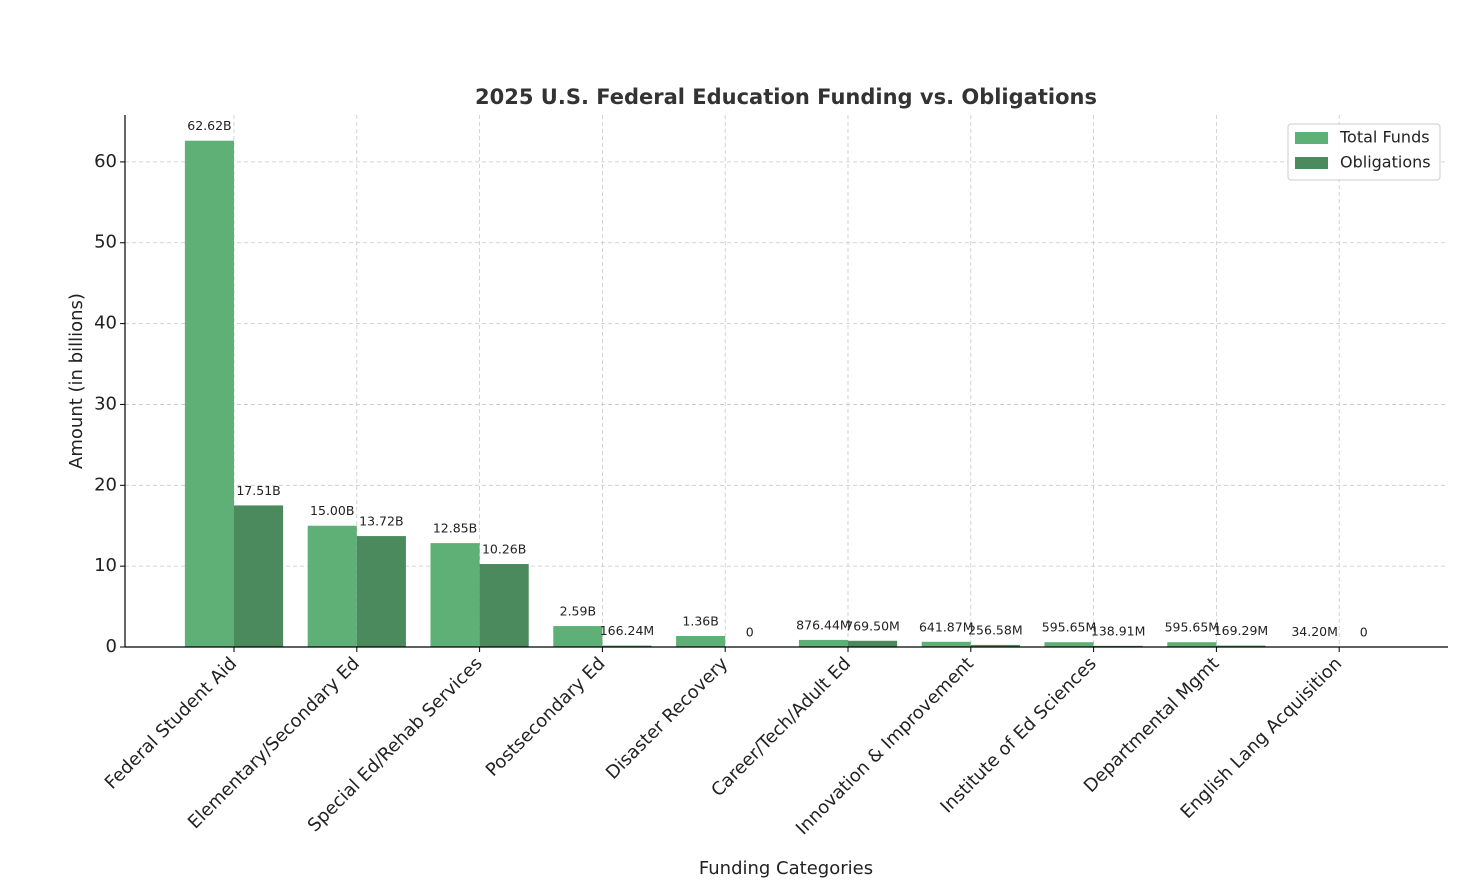 The width and height of the screenshot is (1468, 892). Describe the element at coordinates (105, 484) in the screenshot. I see `y-tick-label: 20` at that location.